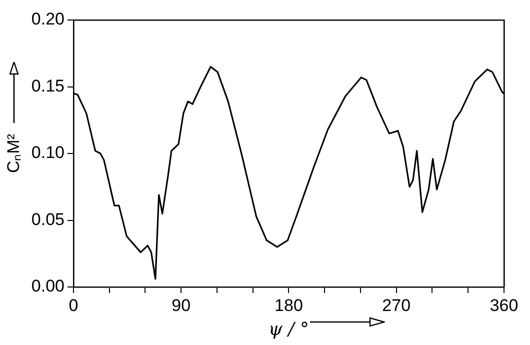 The width and height of the screenshot is (530, 345). Describe the element at coordinates (288, 305) in the screenshot. I see `x-tick-label: 180` at that location.